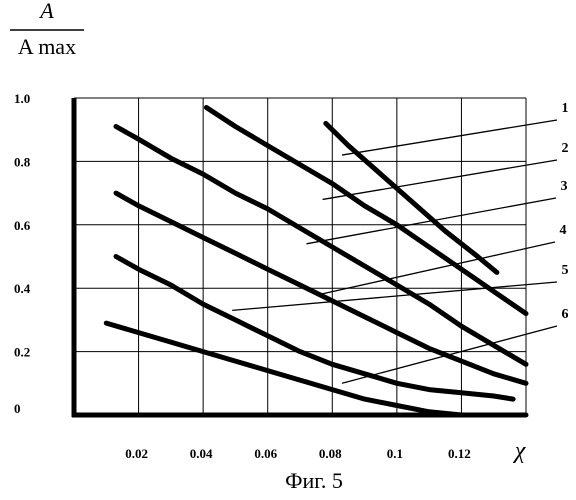 The width and height of the screenshot is (576, 500). I want to click on series-label-5: 5, so click(565, 270).